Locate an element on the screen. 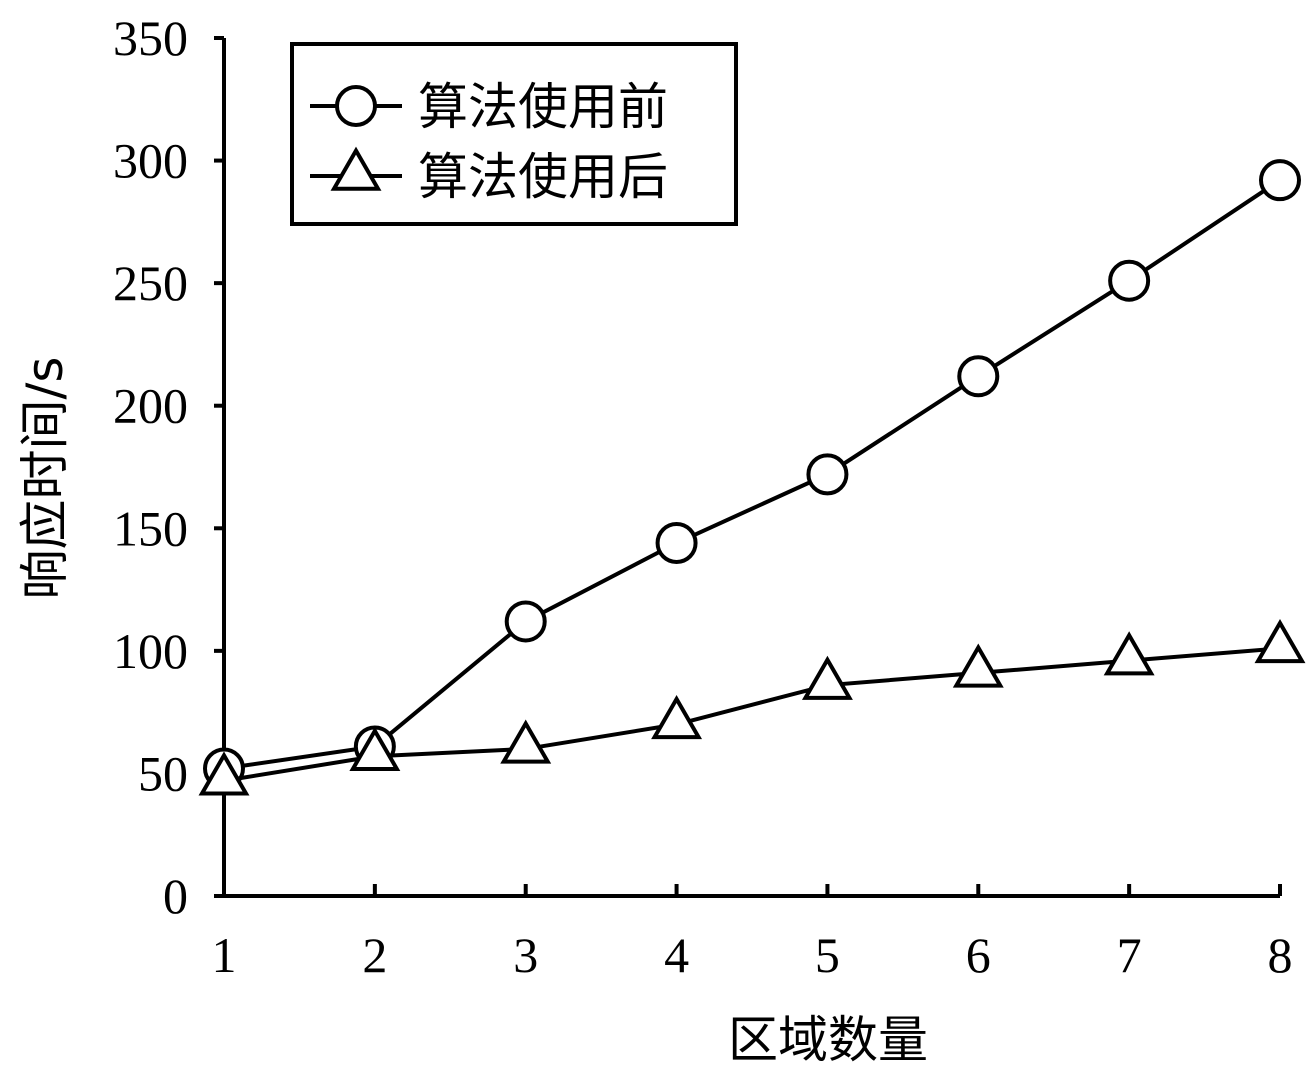 The image size is (1307, 1074). y-tick-label: 100 is located at coordinates (150, 651).